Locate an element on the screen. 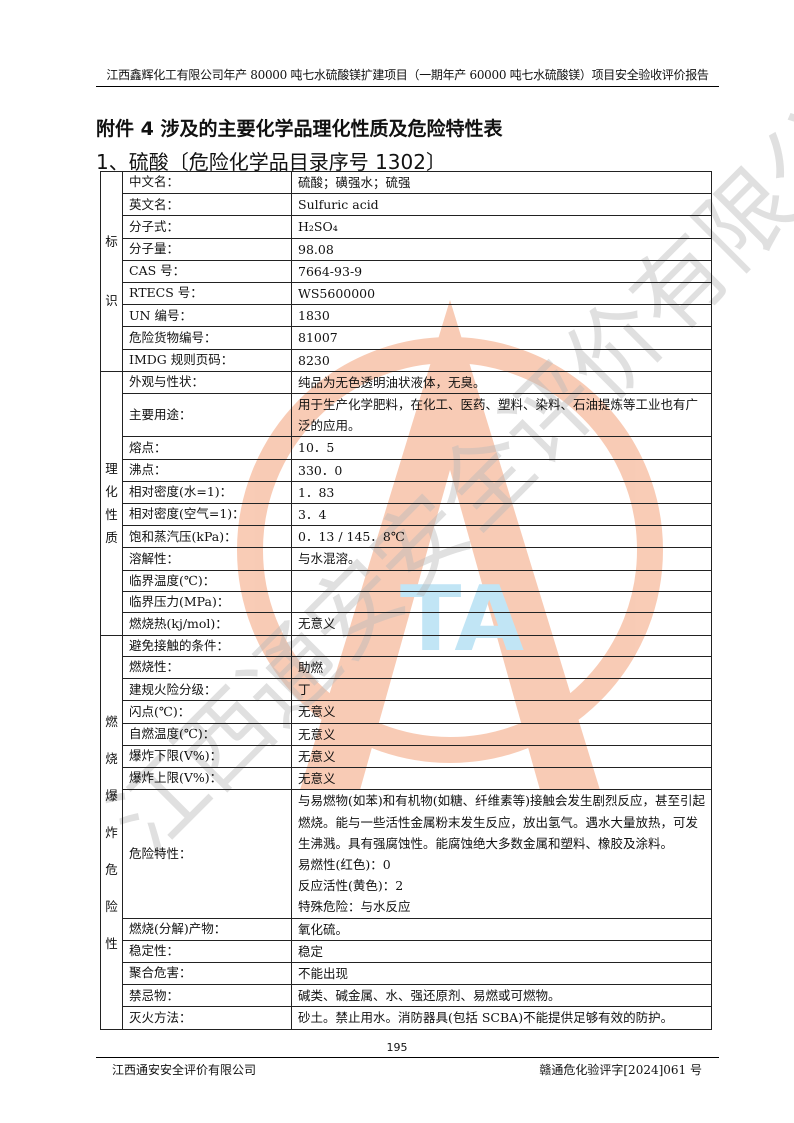 The height and width of the screenshot is (1123, 794). property-value: Sulfuric acid is located at coordinates (501, 205).